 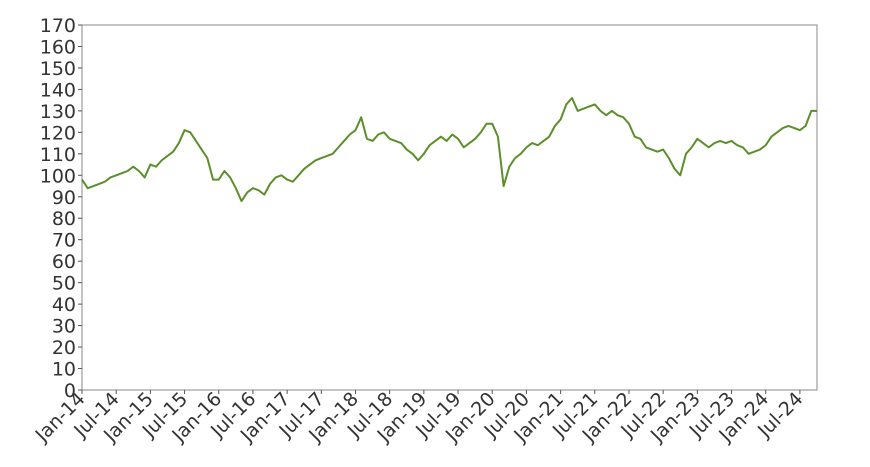 What do you see at coordinates (58, 133) in the screenshot?
I see `y-tick-label: 120` at bounding box center [58, 133].